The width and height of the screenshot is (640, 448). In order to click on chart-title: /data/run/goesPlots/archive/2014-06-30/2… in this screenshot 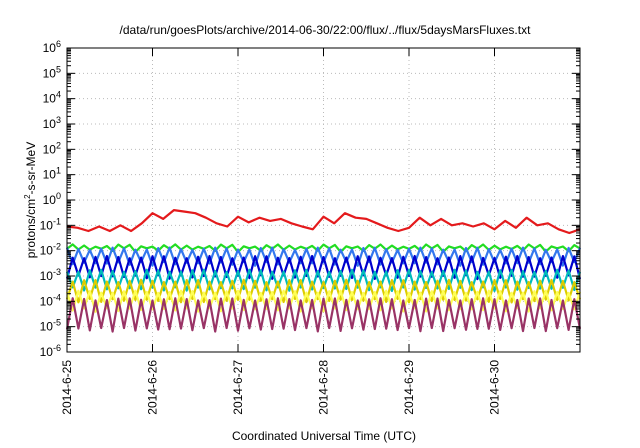, I will do `click(326, 30)`.